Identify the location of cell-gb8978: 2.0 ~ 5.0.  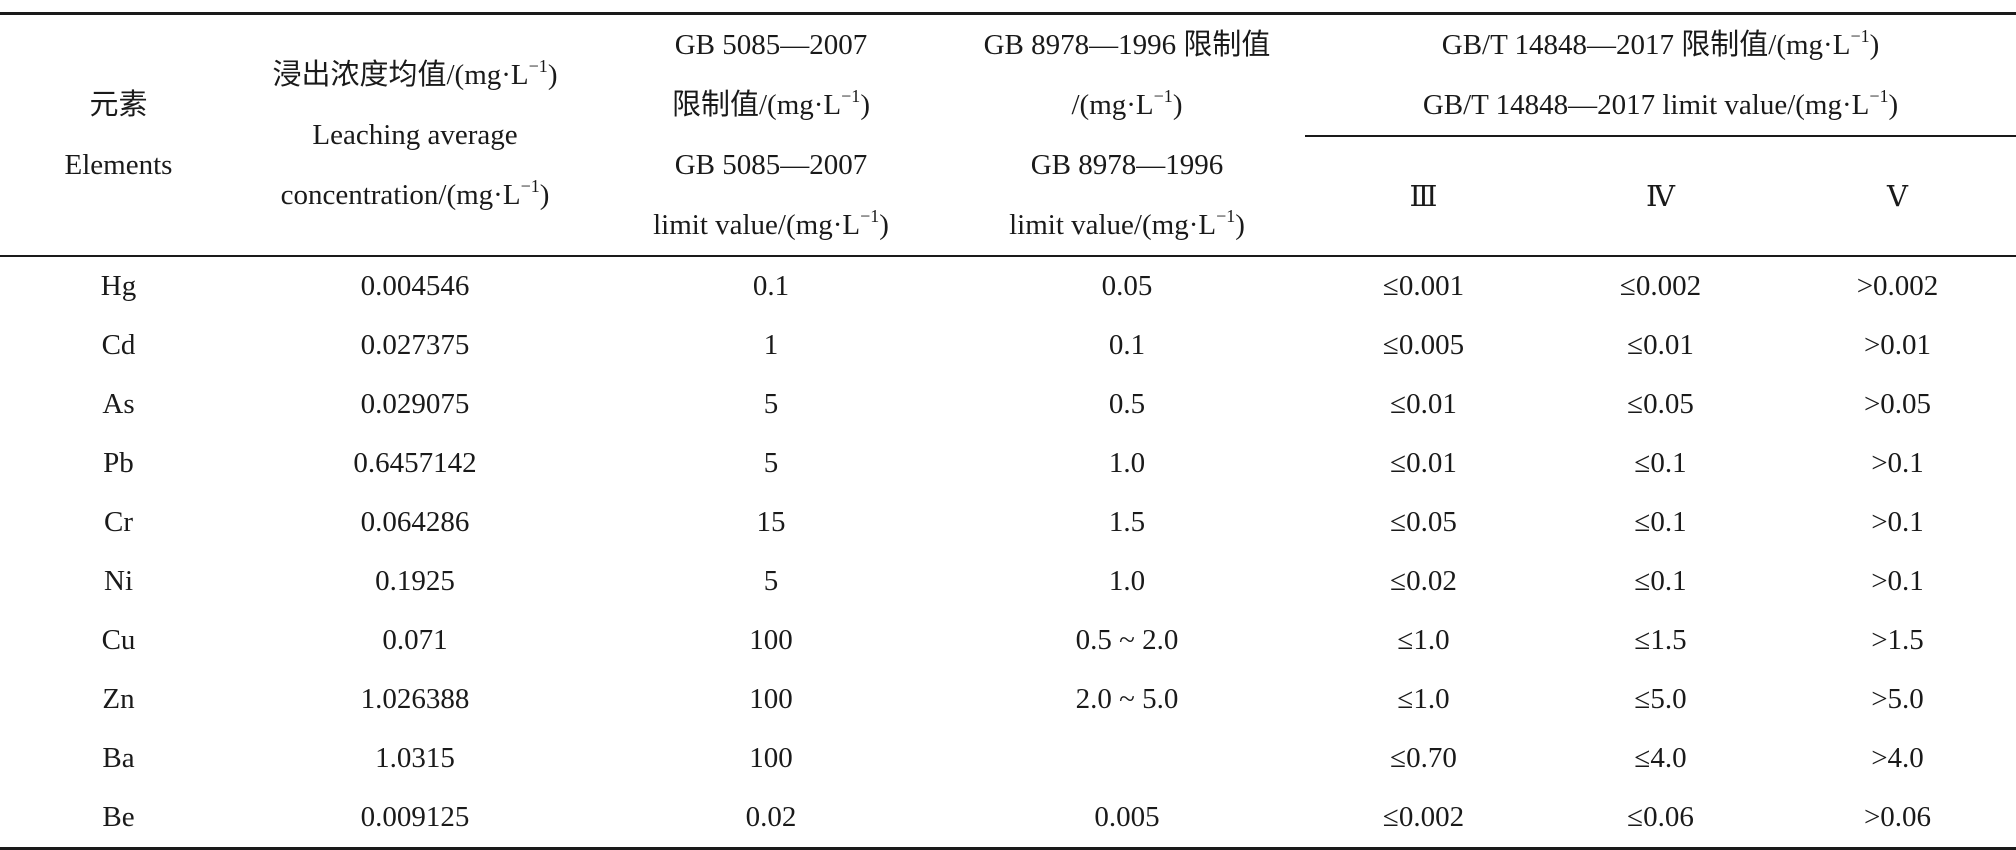
(1127, 699).